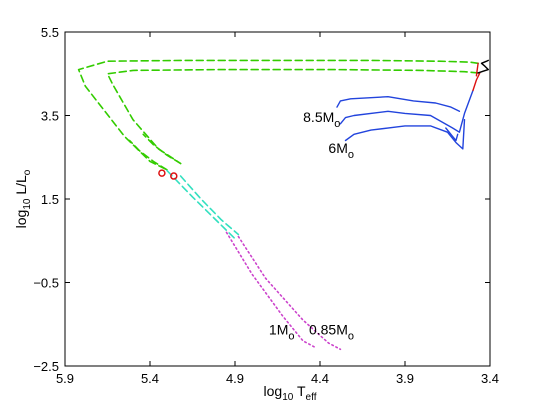  Describe the element at coordinates (331, 332) in the screenshot. I see `mass-label-3: 0.85Mo` at that location.